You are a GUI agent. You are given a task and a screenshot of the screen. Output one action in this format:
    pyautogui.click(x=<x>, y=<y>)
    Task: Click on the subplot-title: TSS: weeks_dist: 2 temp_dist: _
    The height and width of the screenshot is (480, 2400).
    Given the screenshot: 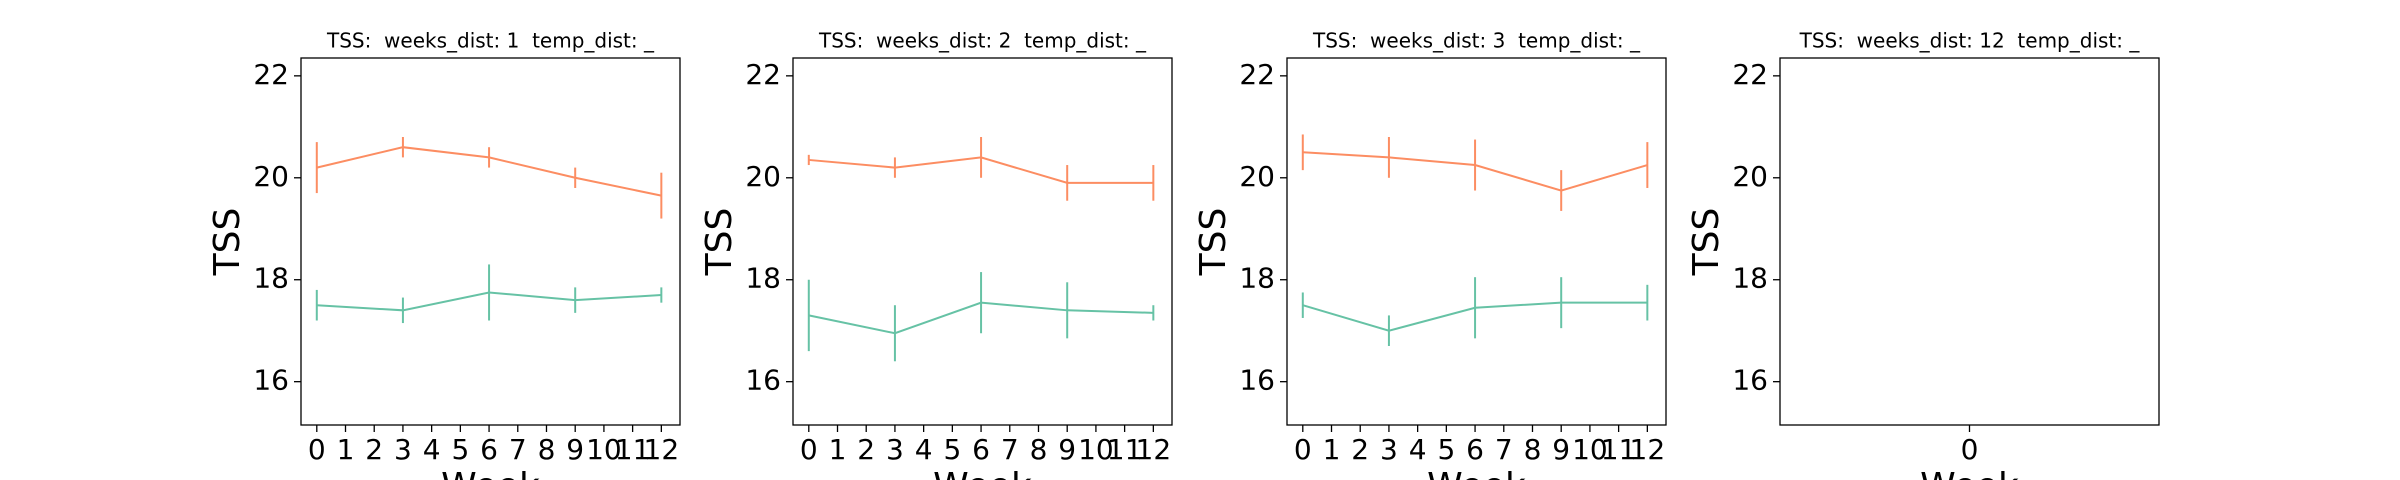 What is the action you would take?
    pyautogui.click(x=982, y=41)
    